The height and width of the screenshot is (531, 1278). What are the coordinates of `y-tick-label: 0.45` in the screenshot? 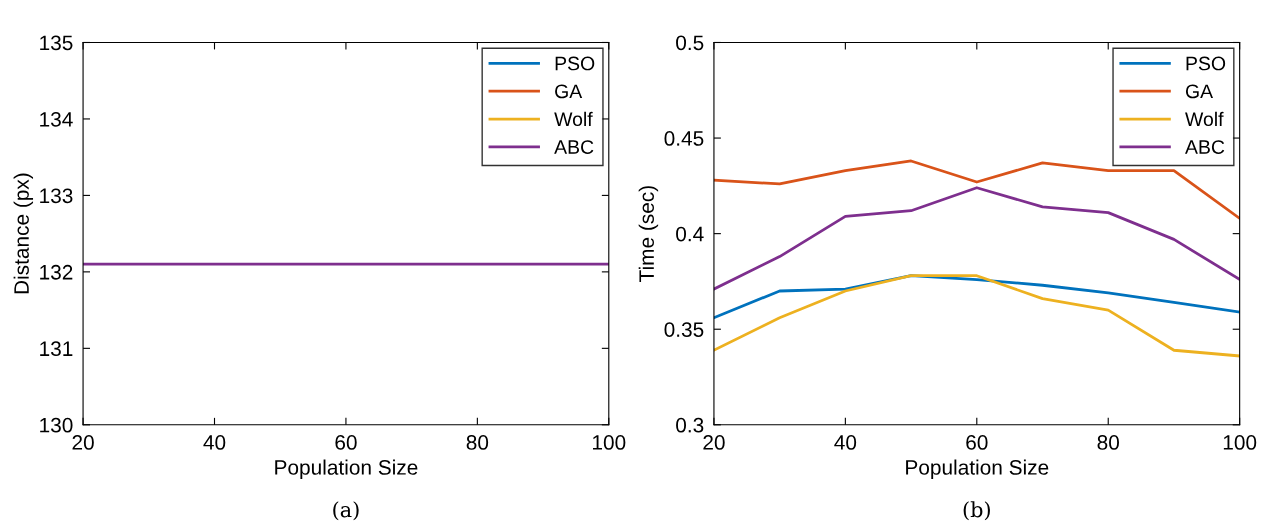 It's located at (684, 138).